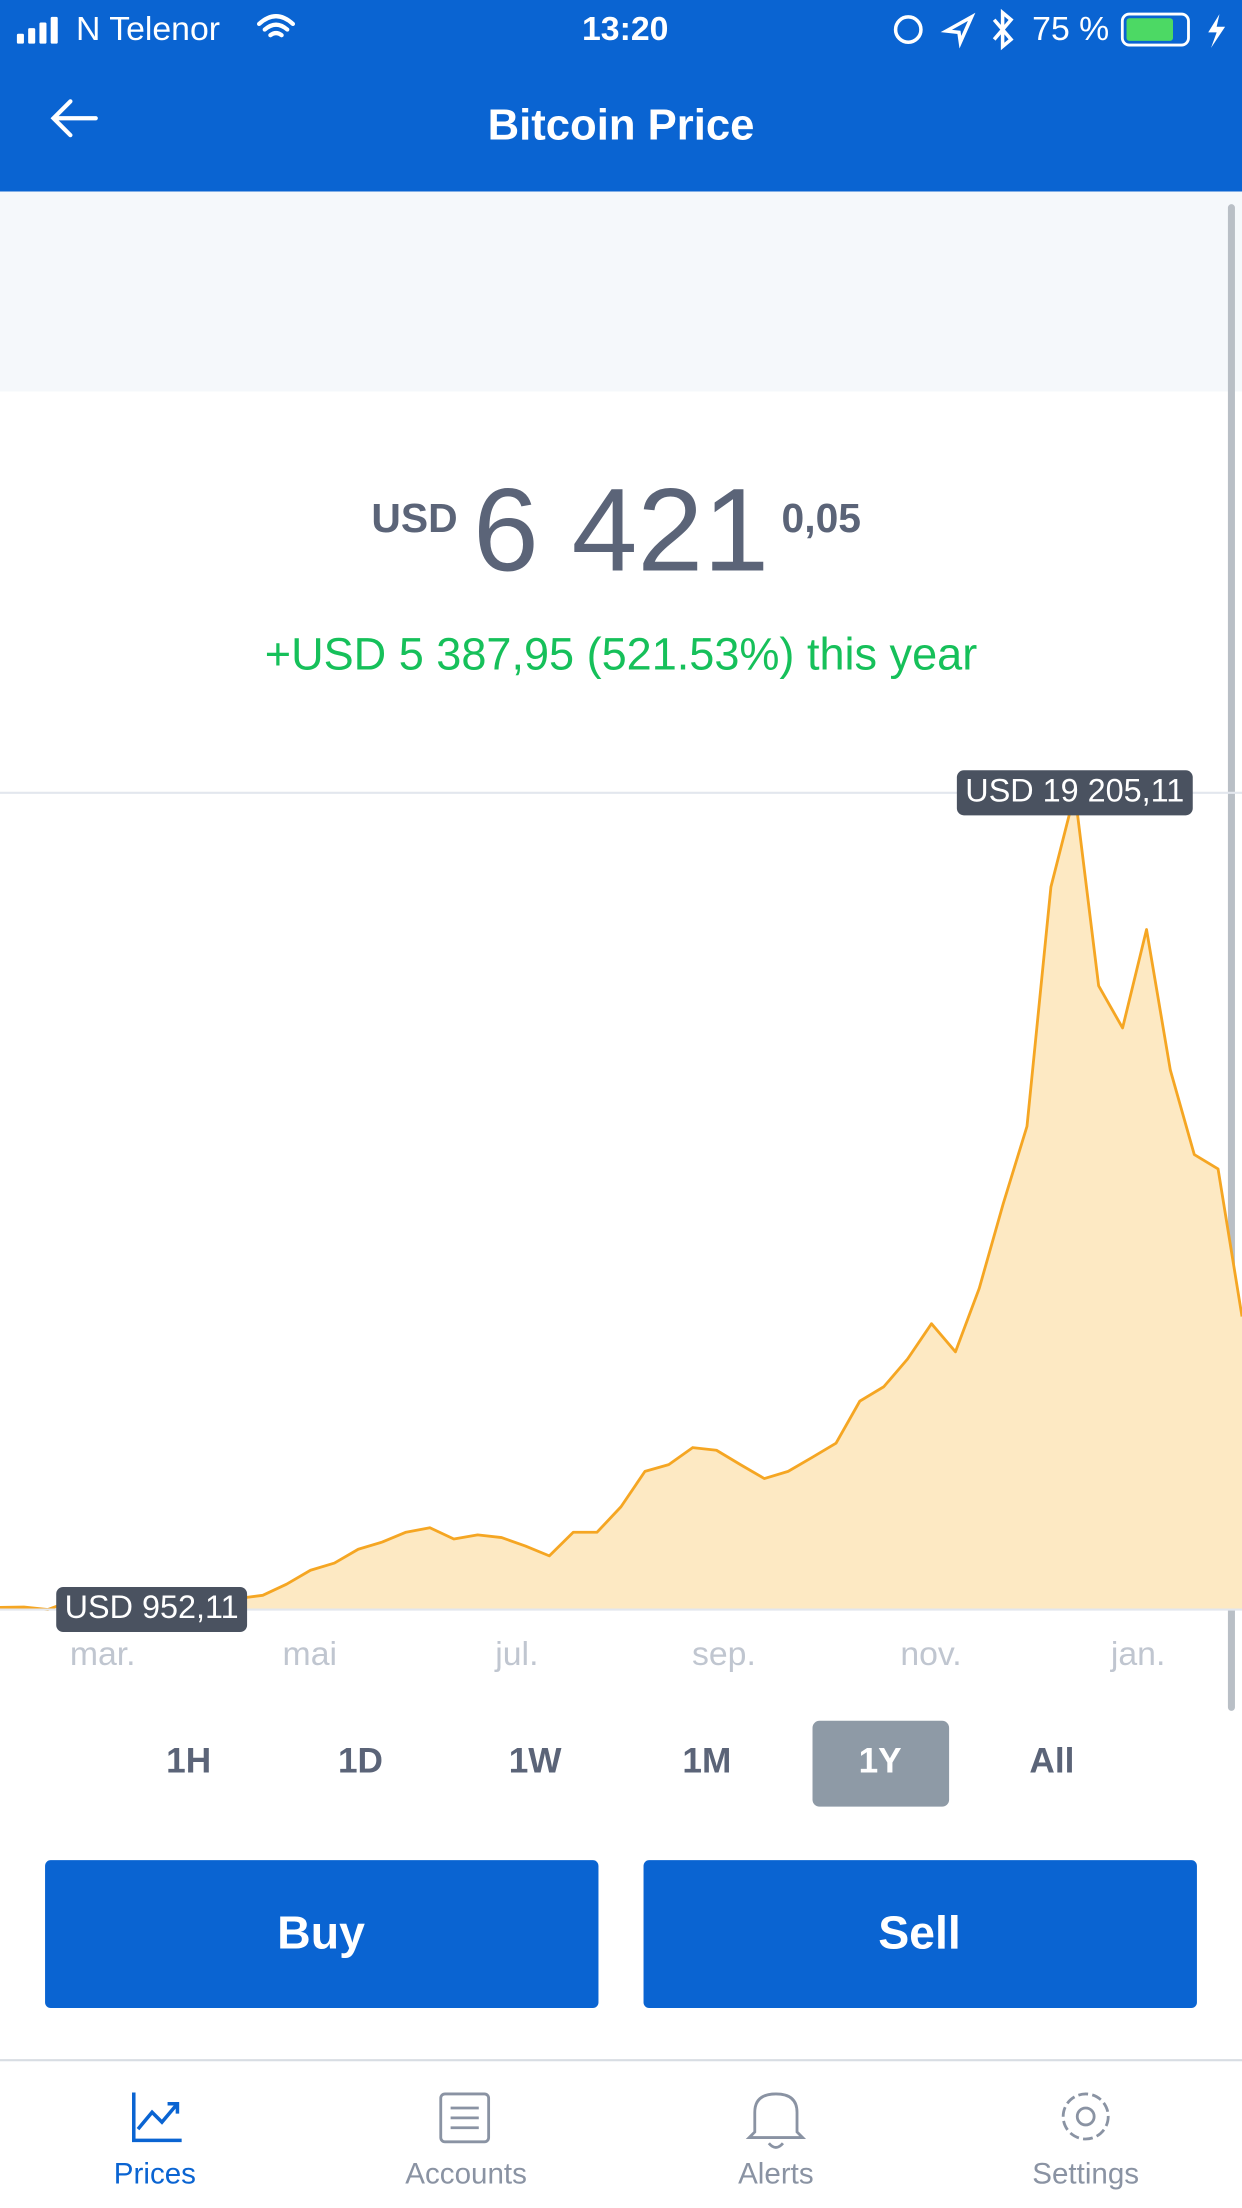 The height and width of the screenshot is (2208, 1242). What do you see at coordinates (360, 1760) in the screenshot?
I see `range-tab: 1D` at bounding box center [360, 1760].